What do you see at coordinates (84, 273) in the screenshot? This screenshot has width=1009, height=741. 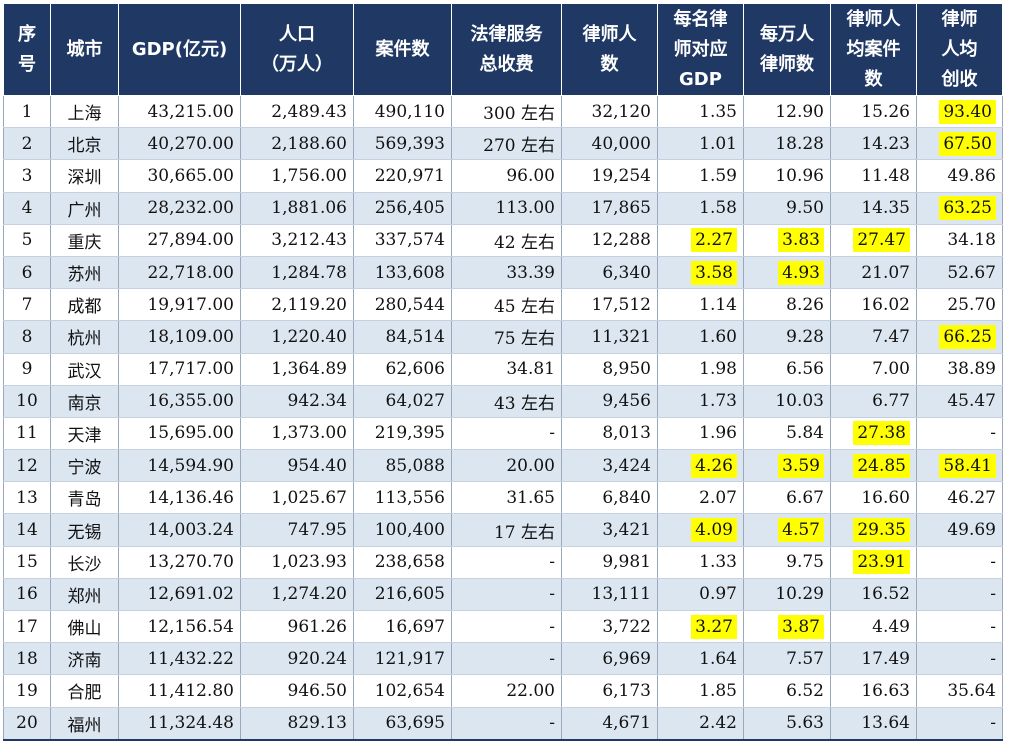 I see `table-cell: 苏州` at bounding box center [84, 273].